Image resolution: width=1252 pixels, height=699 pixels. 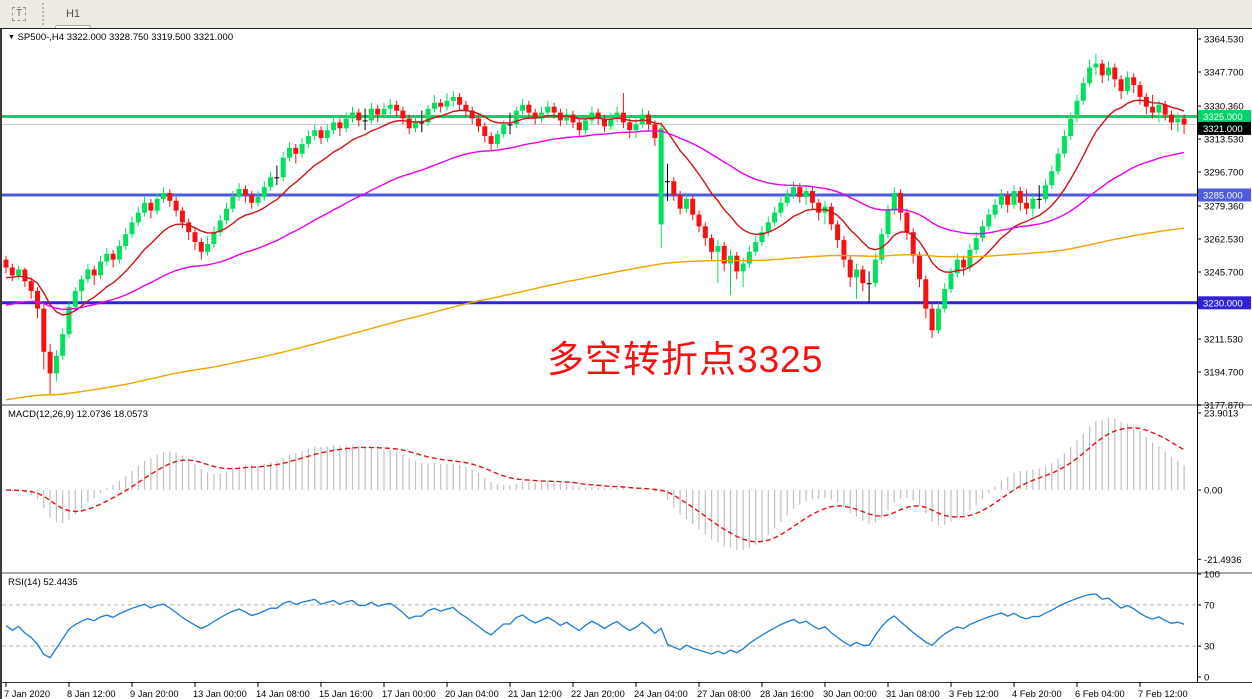 What do you see at coordinates (1163, 694) in the screenshot?
I see `svg-text: 7 Feb 12:00` at bounding box center [1163, 694].